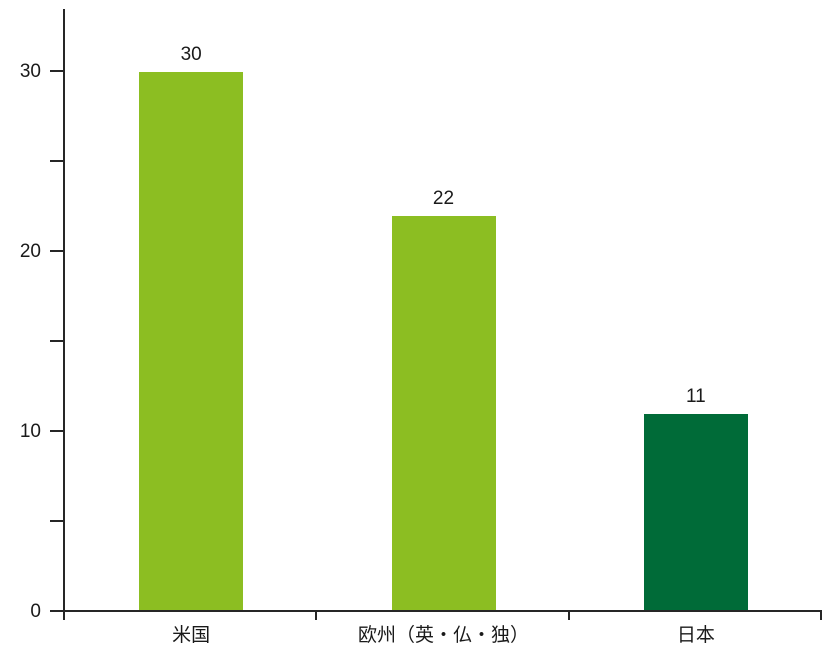 The image size is (835, 657). I want to click on x-axis-line, so click(442, 611).